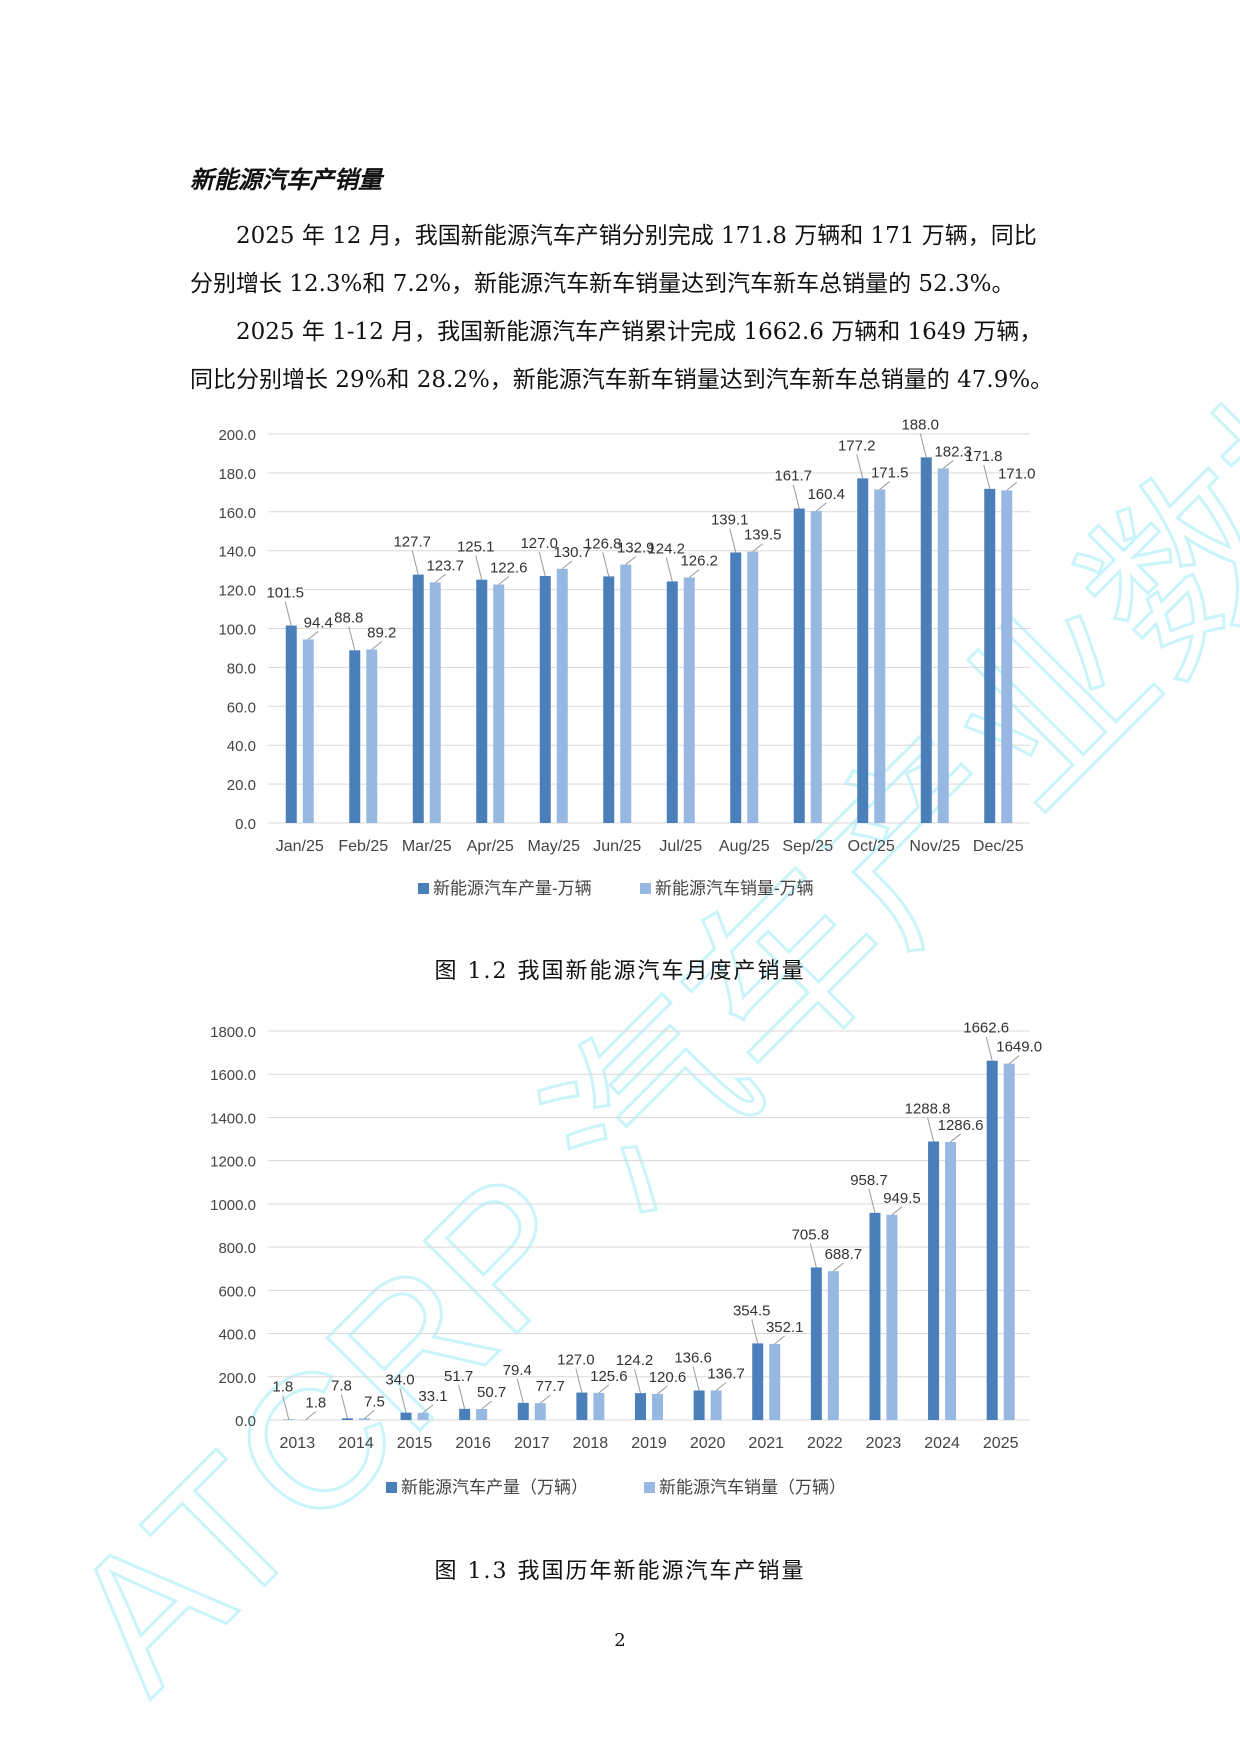 This screenshot has height=1753, width=1240. I want to click on x-tick-label: 2018, so click(591, 1443).